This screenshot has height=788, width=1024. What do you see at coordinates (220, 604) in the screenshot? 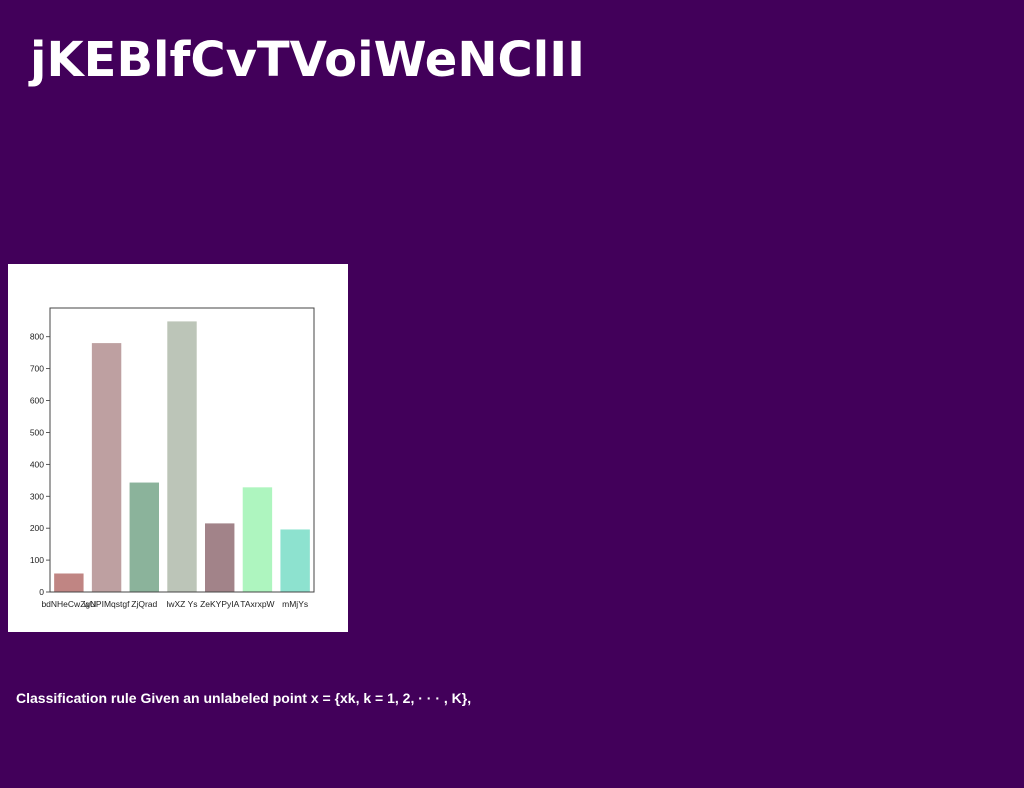
I see `x-tick-label: ZeKYPyIA` at bounding box center [220, 604].